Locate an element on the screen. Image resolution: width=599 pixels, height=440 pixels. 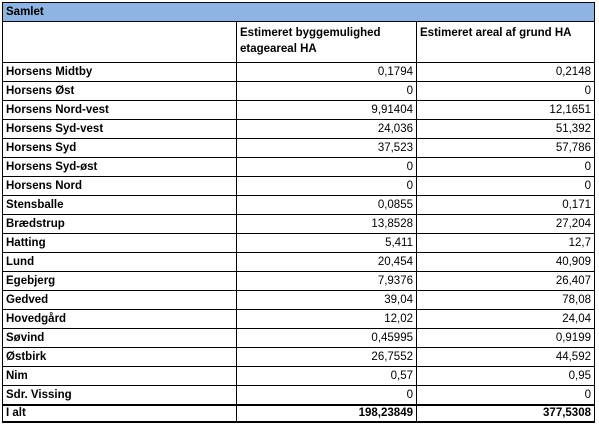
row-label: Hatting is located at coordinates (119, 243).